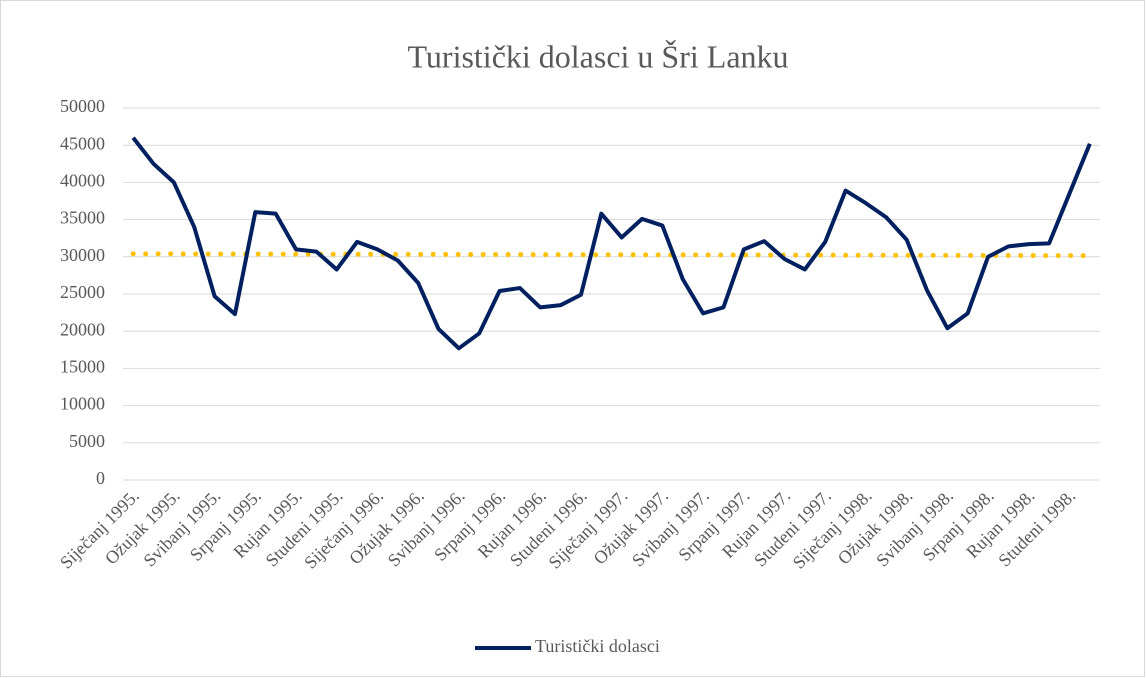 The width and height of the screenshot is (1146, 678). Describe the element at coordinates (100, 478) in the screenshot. I see `y-tick-label: 0` at that location.